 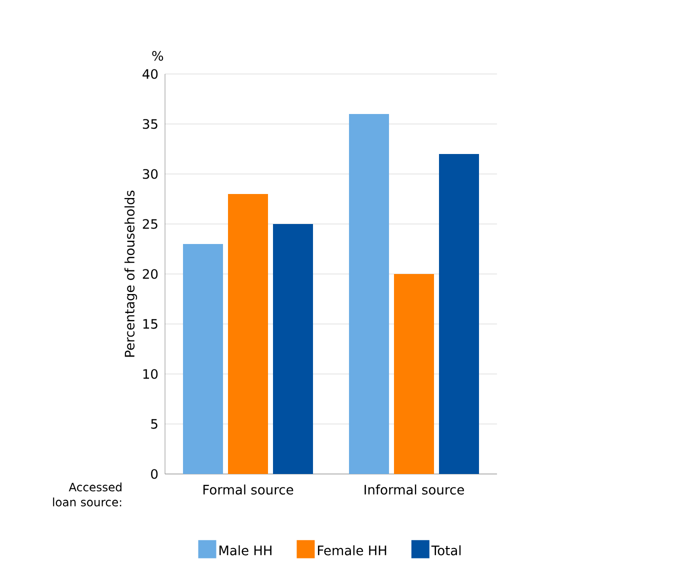 I want to click on y-tick-label: 20, so click(x=150, y=274).